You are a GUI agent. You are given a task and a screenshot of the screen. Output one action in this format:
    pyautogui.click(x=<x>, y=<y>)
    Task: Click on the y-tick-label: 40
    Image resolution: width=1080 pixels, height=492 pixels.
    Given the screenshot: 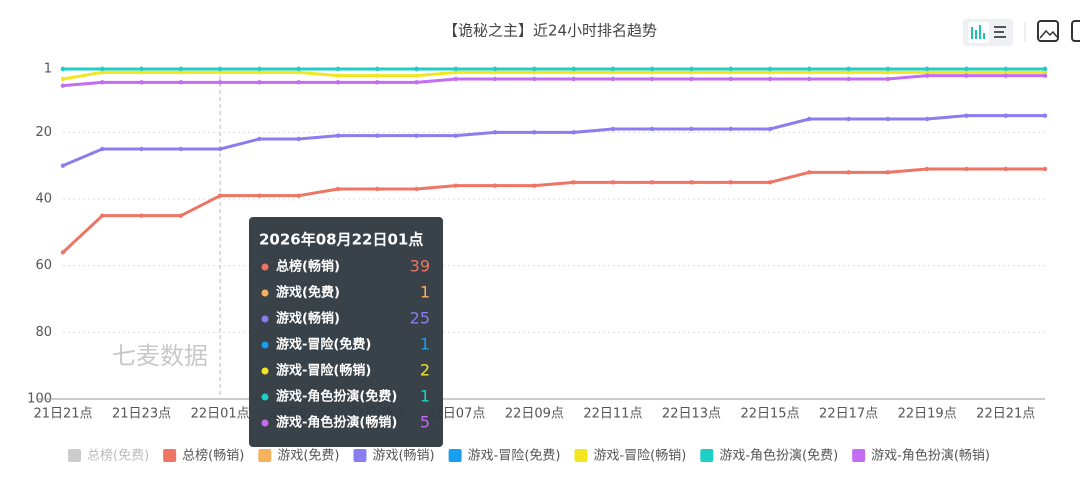 What is the action you would take?
    pyautogui.click(x=43, y=199)
    